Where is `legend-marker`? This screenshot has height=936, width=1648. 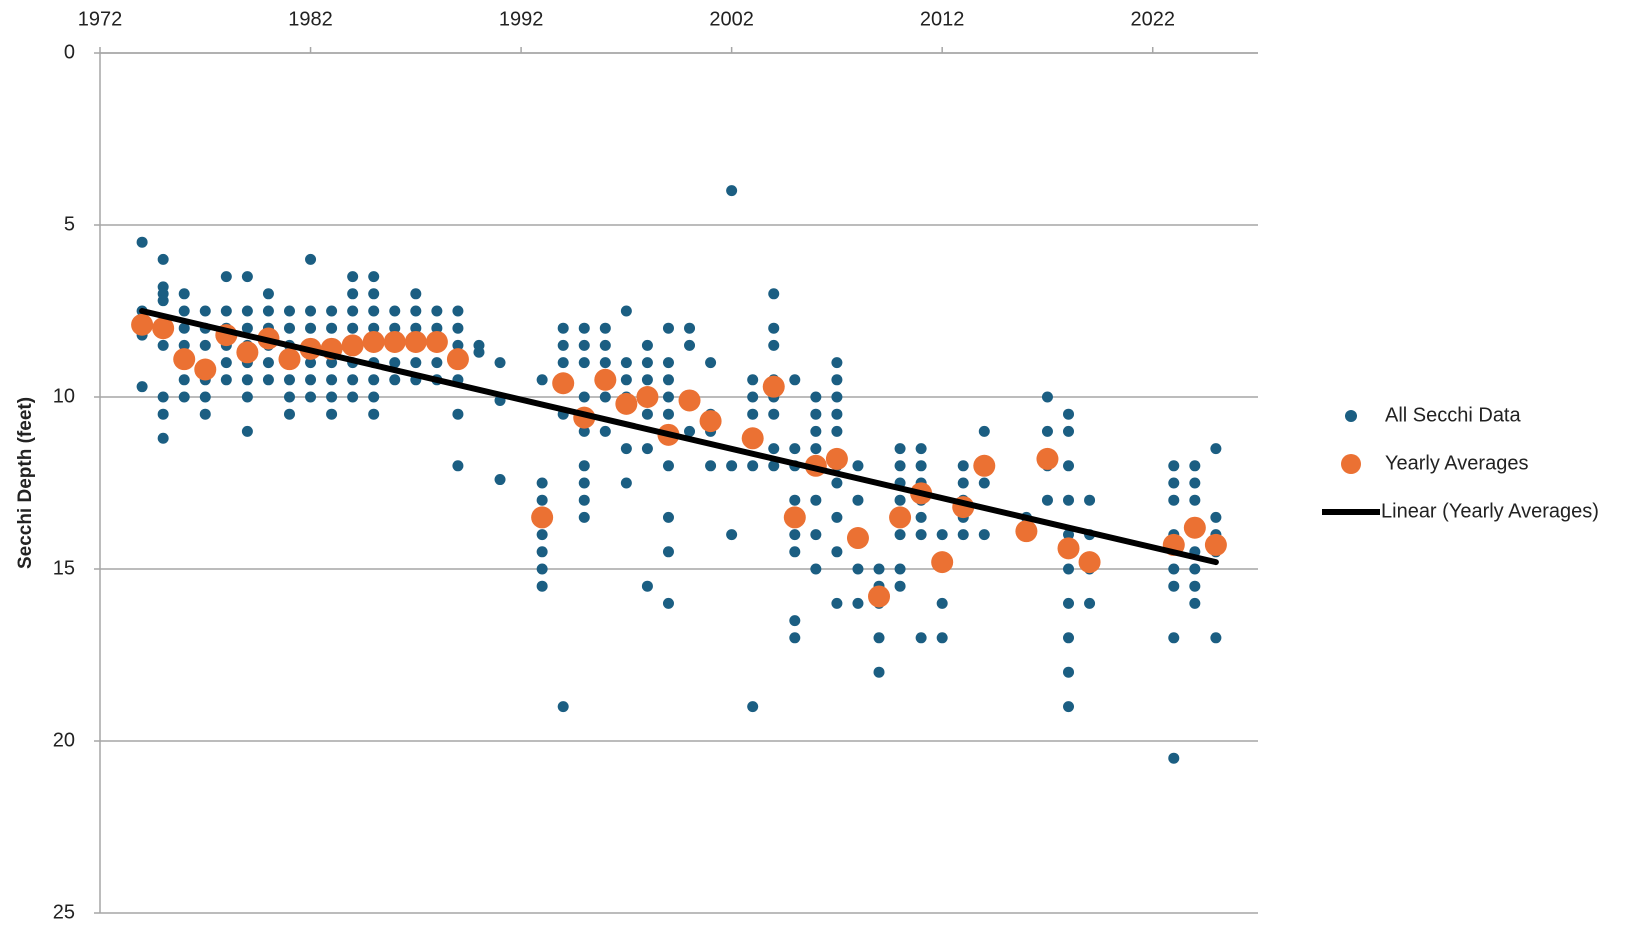
legend-marker is located at coordinates (1351, 464).